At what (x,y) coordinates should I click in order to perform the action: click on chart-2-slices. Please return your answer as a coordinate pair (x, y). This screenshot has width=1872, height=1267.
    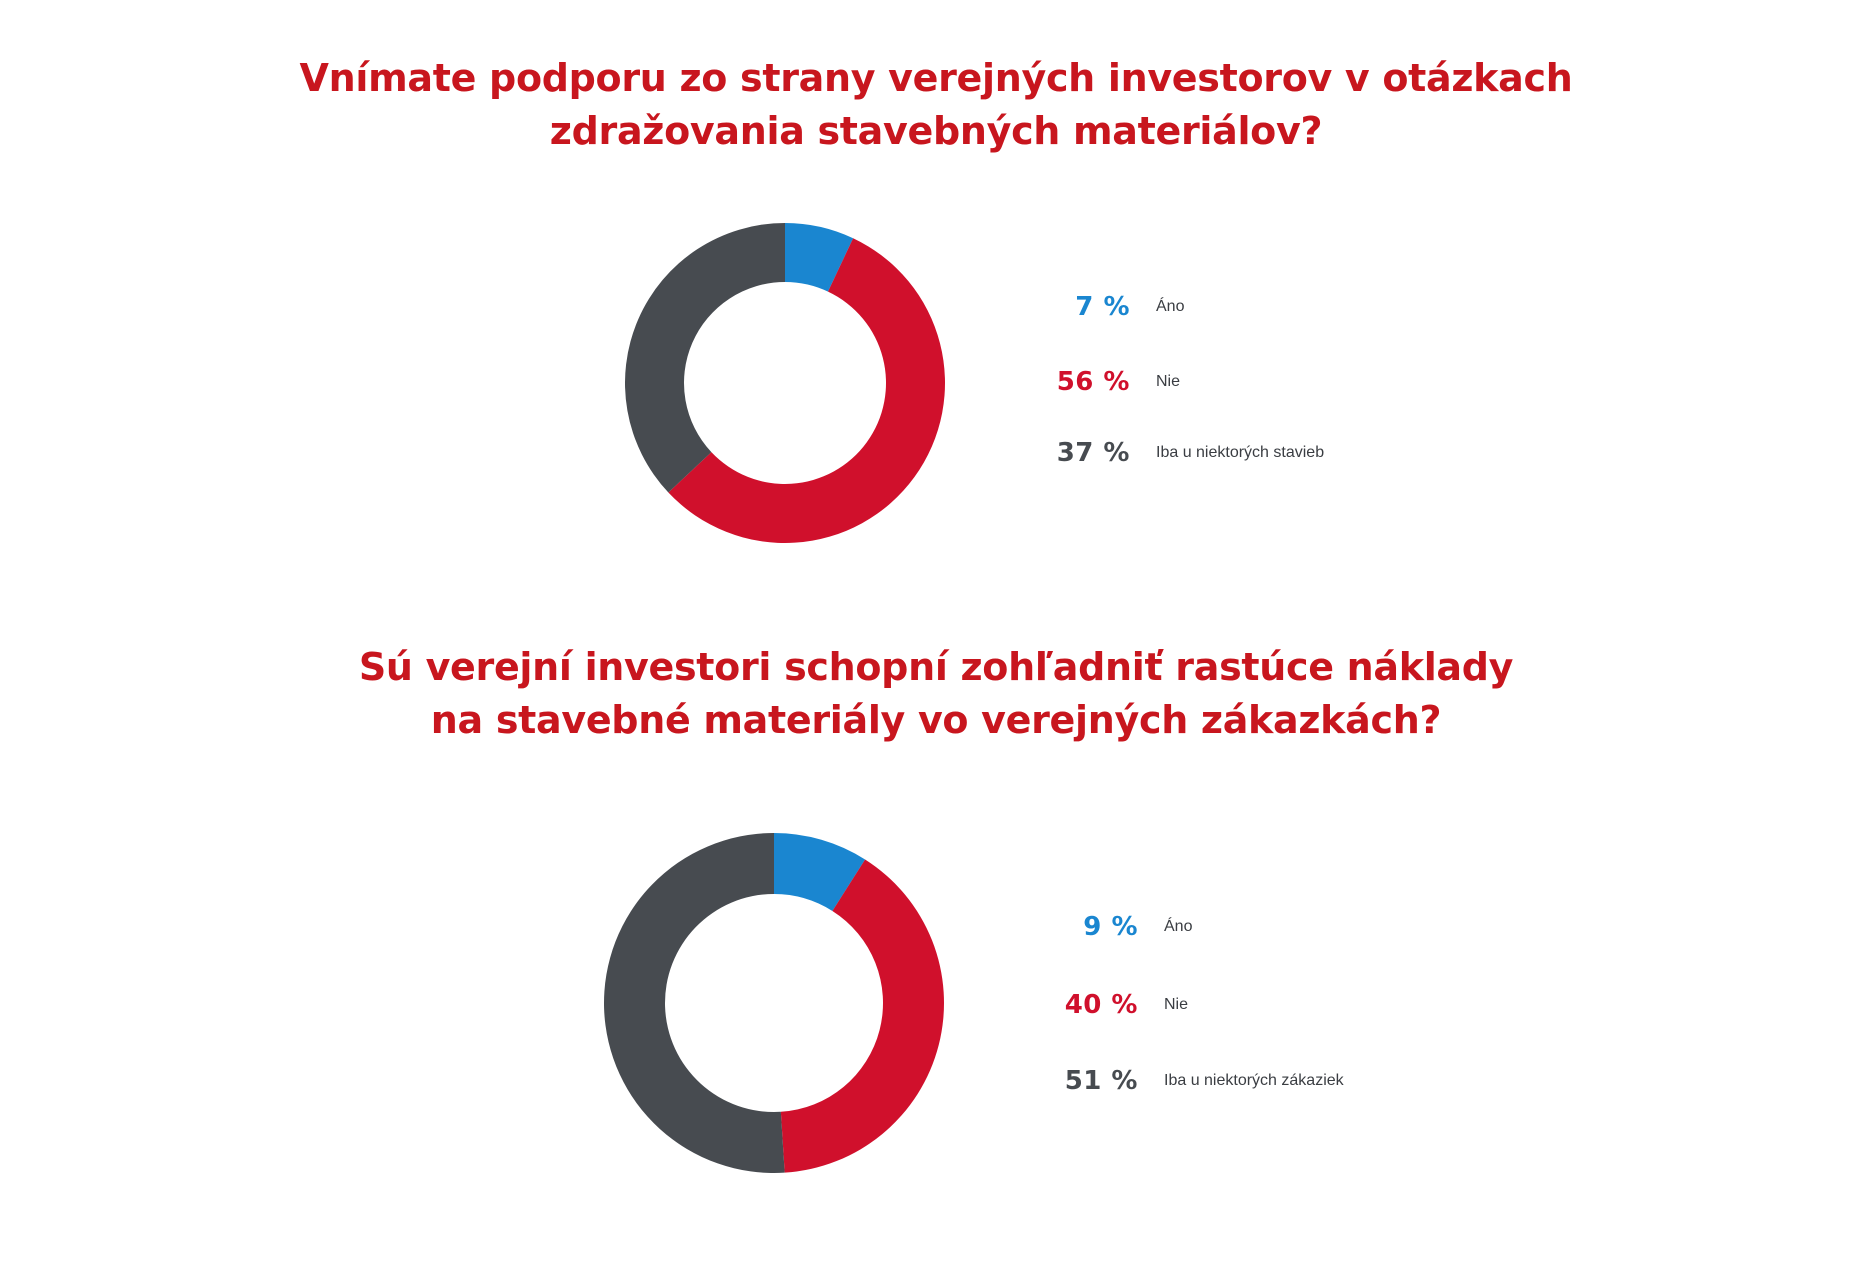
    Looking at the image, I should click on (773, 1003).